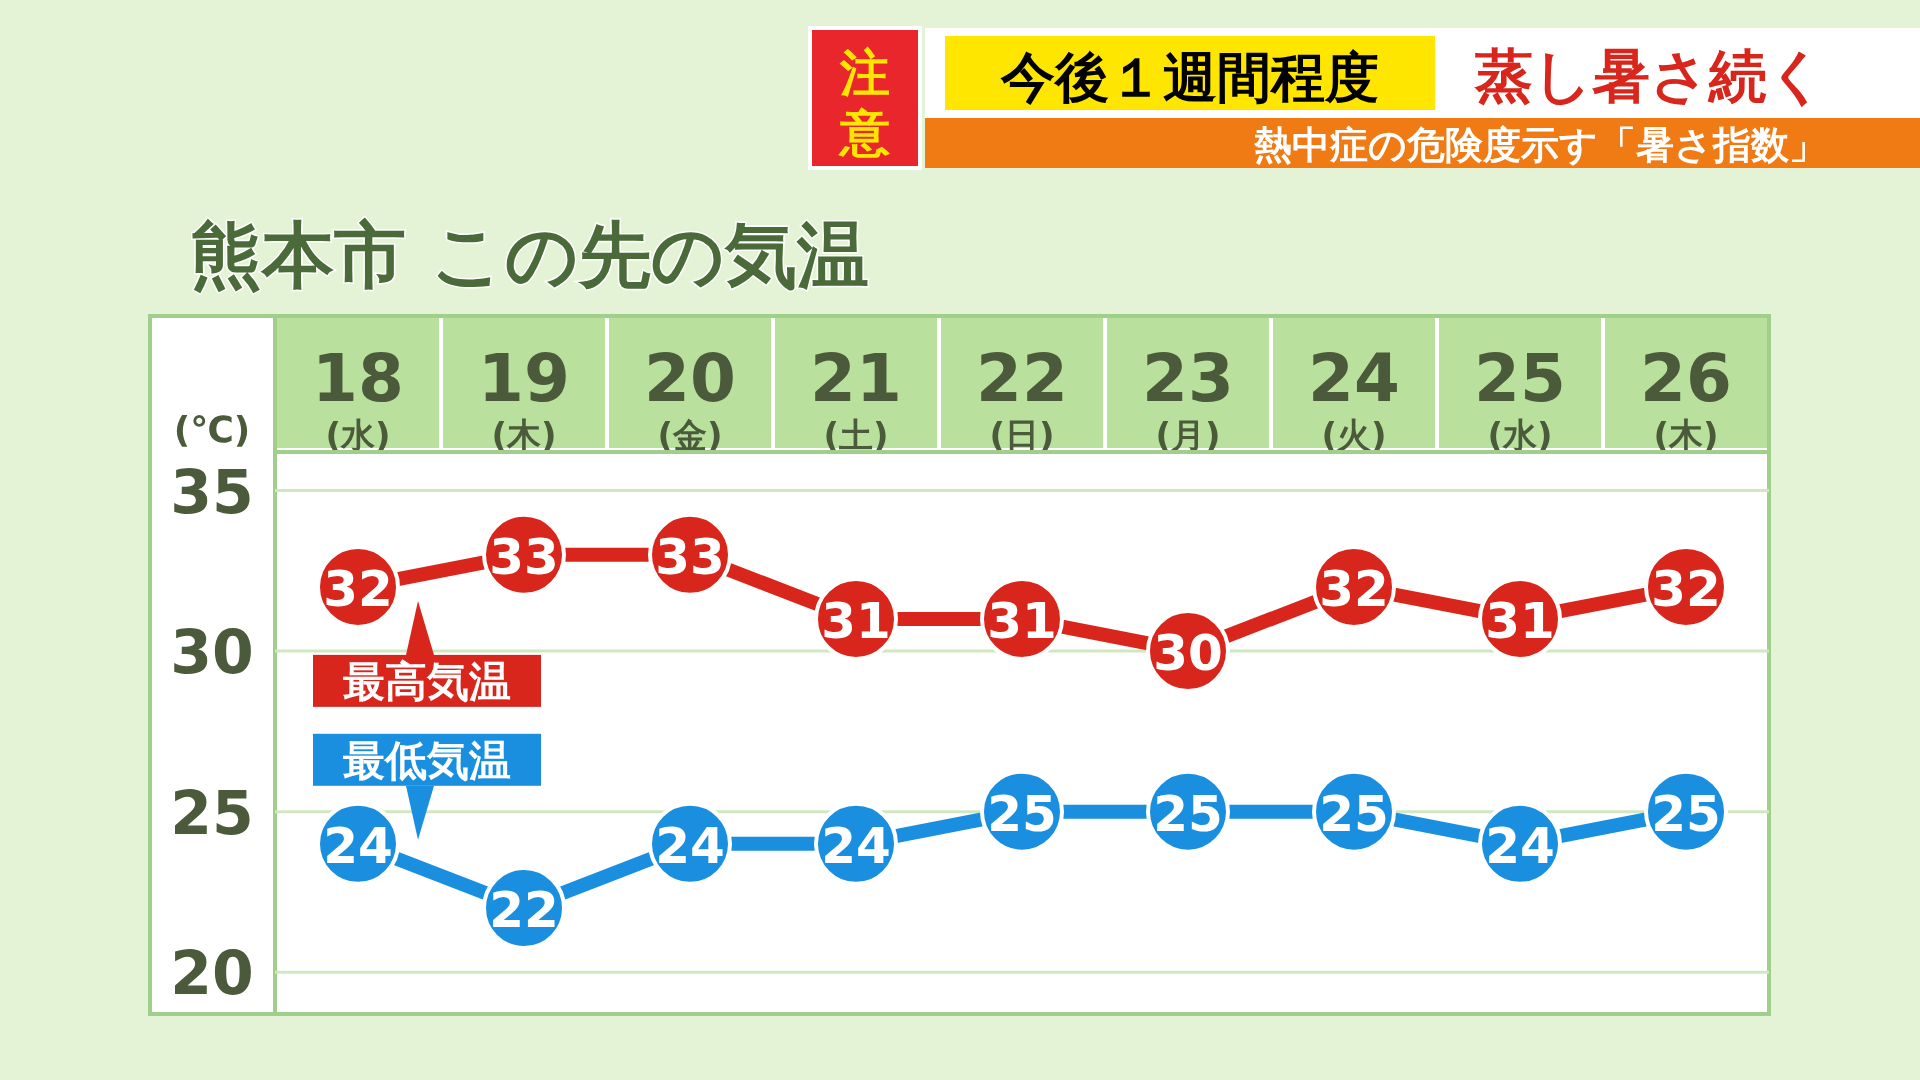 Image resolution: width=1920 pixels, height=1080 pixels. What do you see at coordinates (1354, 397) in the screenshot?
I see `x-tick-label: 24(火)` at bounding box center [1354, 397].